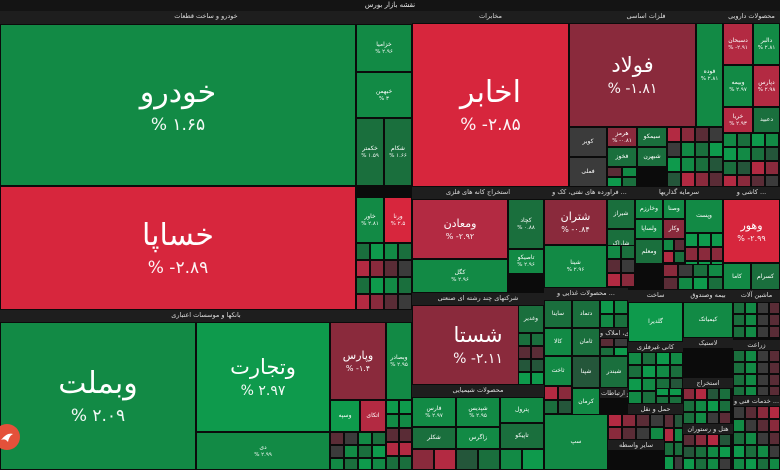  Describe the element at coordinates (679, 193) in the screenshot. I see `sector-header-investments: سرمایه گذاریها` at that location.